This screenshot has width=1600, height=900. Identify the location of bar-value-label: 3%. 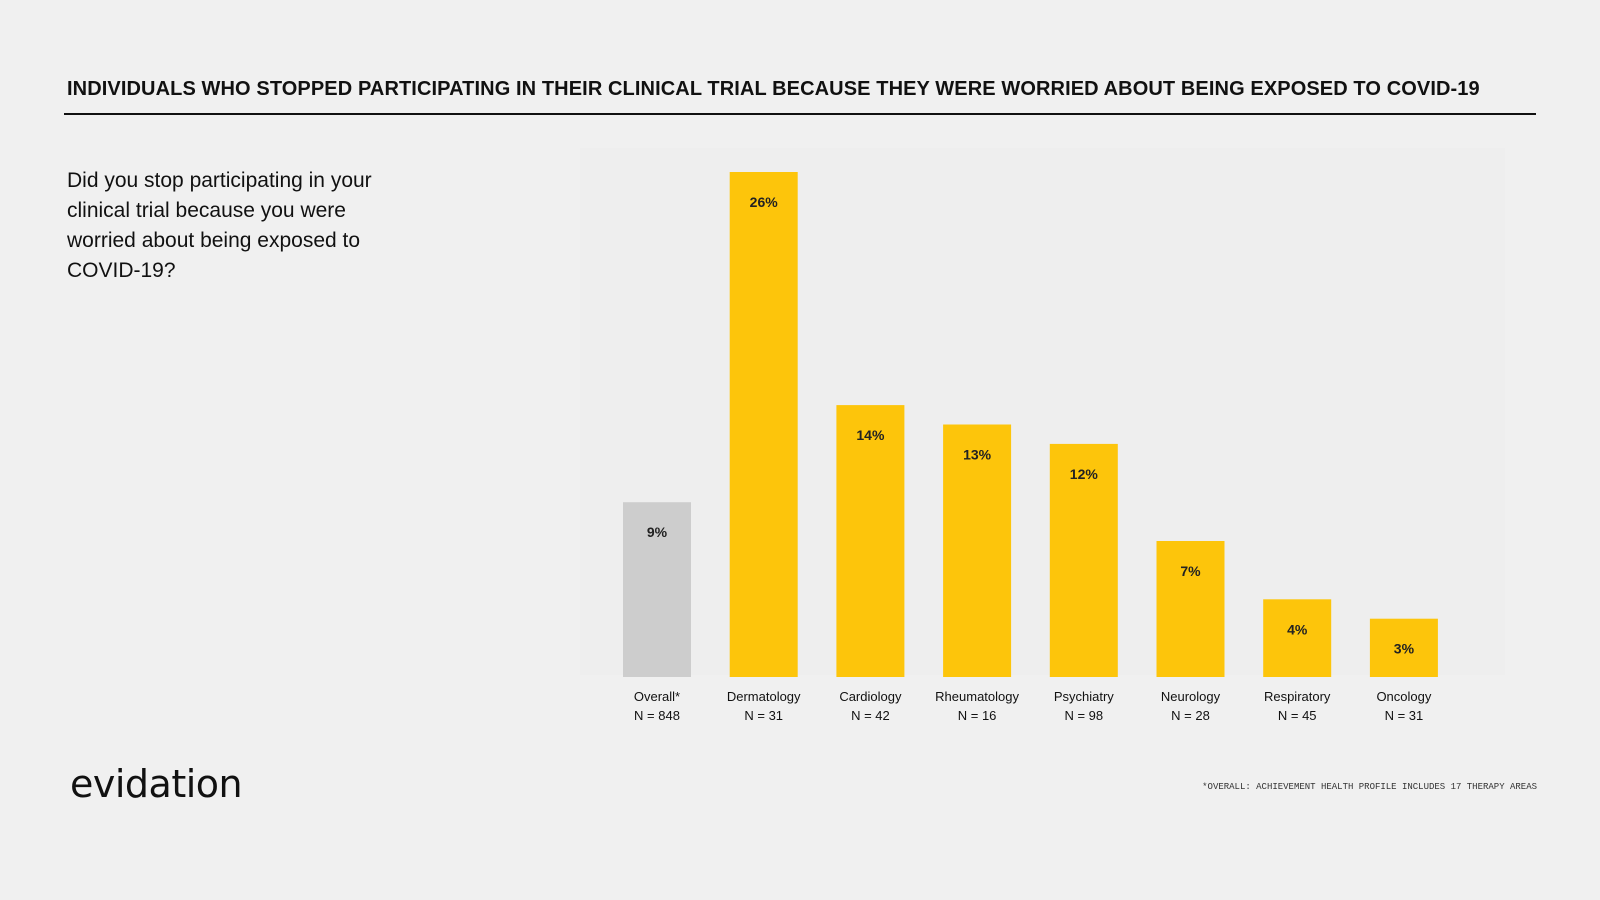
(1404, 649).